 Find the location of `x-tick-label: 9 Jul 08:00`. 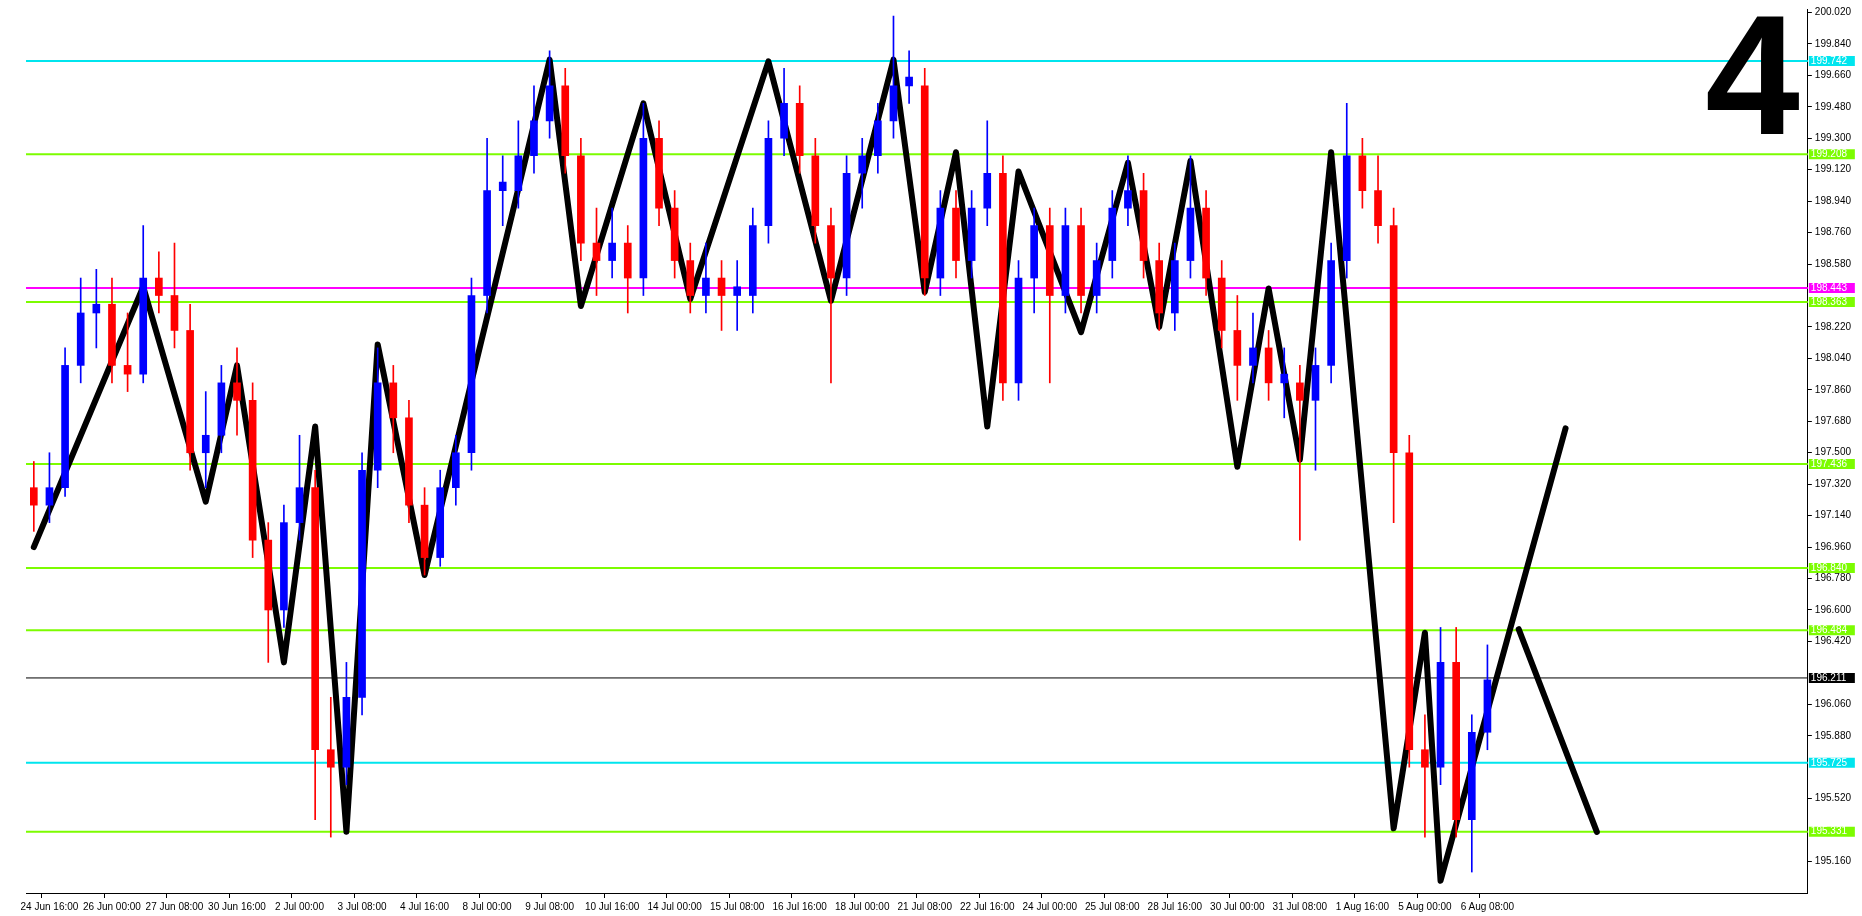

x-tick-label: 9 Jul 08:00 is located at coordinates (550, 906).